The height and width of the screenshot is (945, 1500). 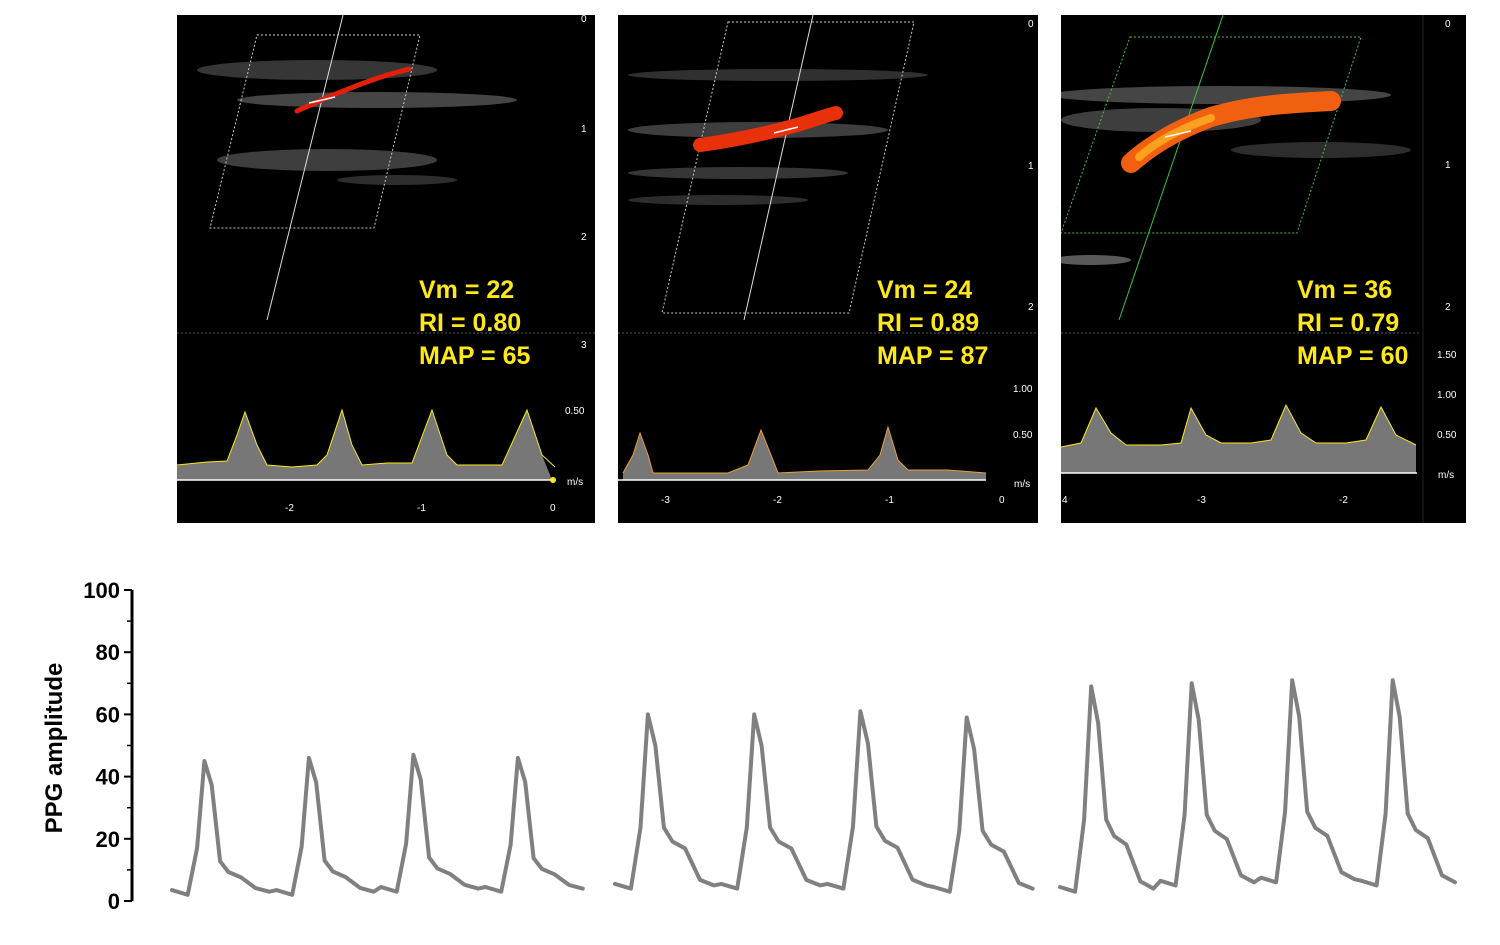 I want to click on y-tick-label: 100, so click(x=101, y=590).